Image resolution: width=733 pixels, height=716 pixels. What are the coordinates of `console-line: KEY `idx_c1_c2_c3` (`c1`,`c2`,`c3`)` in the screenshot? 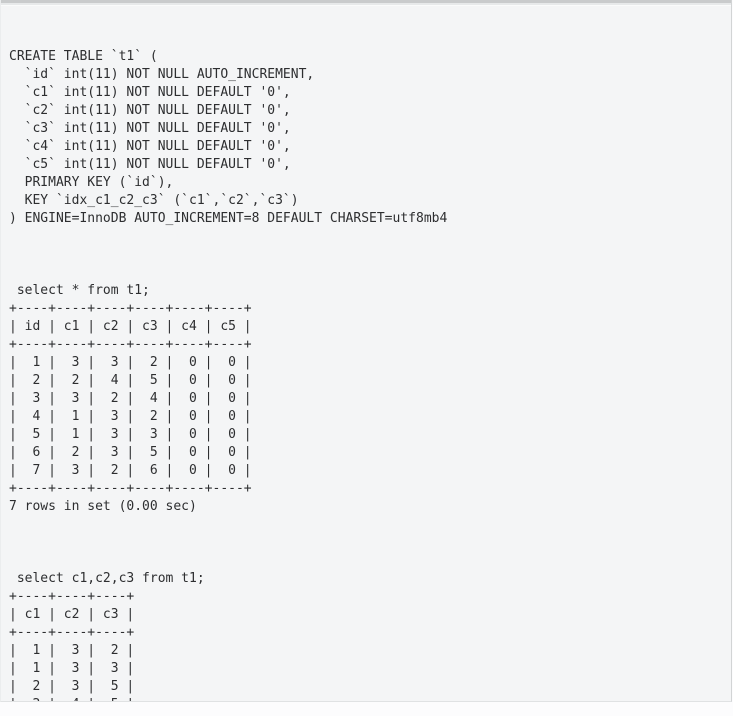 It's located at (154, 200).